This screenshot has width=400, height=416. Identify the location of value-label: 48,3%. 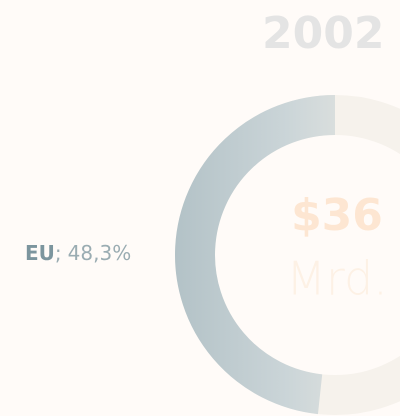
(100, 253).